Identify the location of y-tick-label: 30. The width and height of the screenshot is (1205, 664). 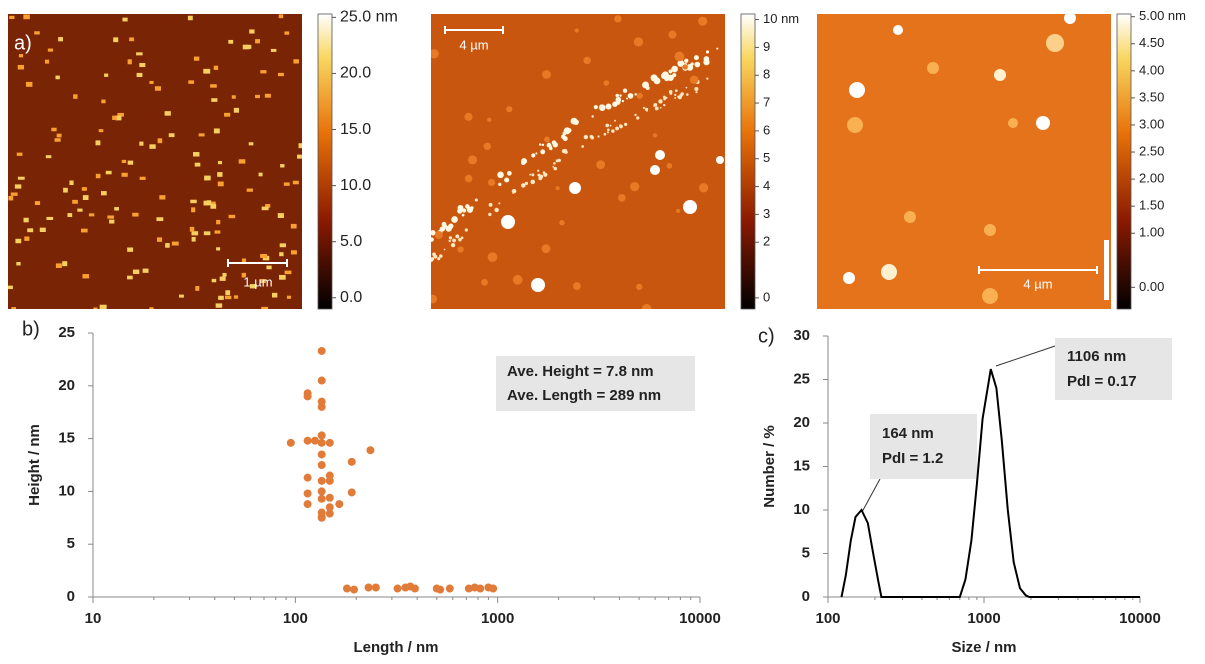
(801, 335).